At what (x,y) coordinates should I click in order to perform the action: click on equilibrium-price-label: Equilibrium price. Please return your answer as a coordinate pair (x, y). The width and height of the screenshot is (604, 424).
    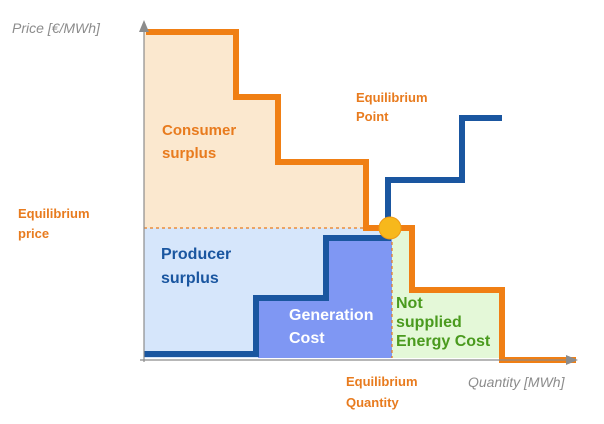
    Looking at the image, I should click on (55, 223).